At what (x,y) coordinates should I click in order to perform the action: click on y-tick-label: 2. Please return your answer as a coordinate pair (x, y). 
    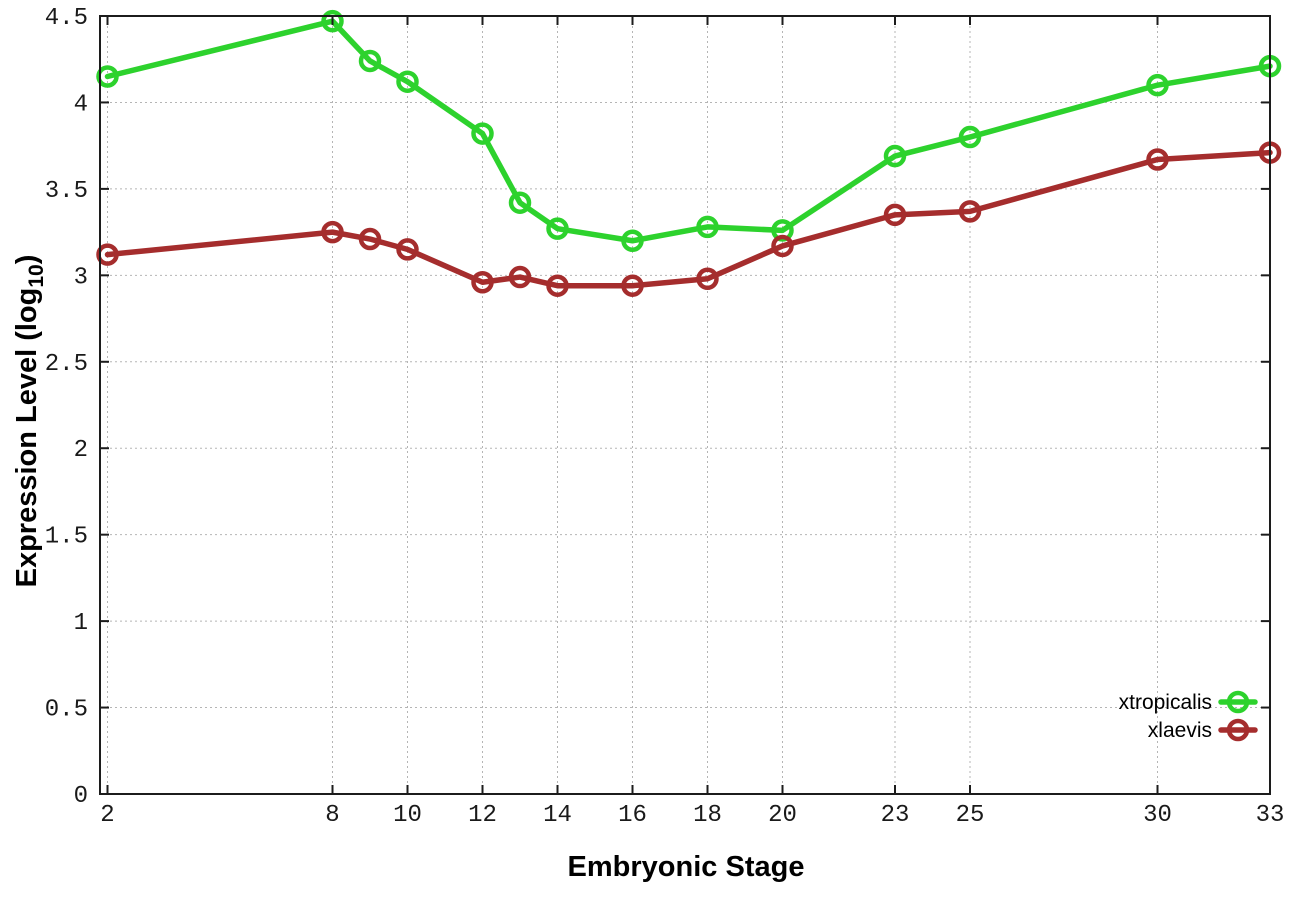
    Looking at the image, I should click on (81, 450).